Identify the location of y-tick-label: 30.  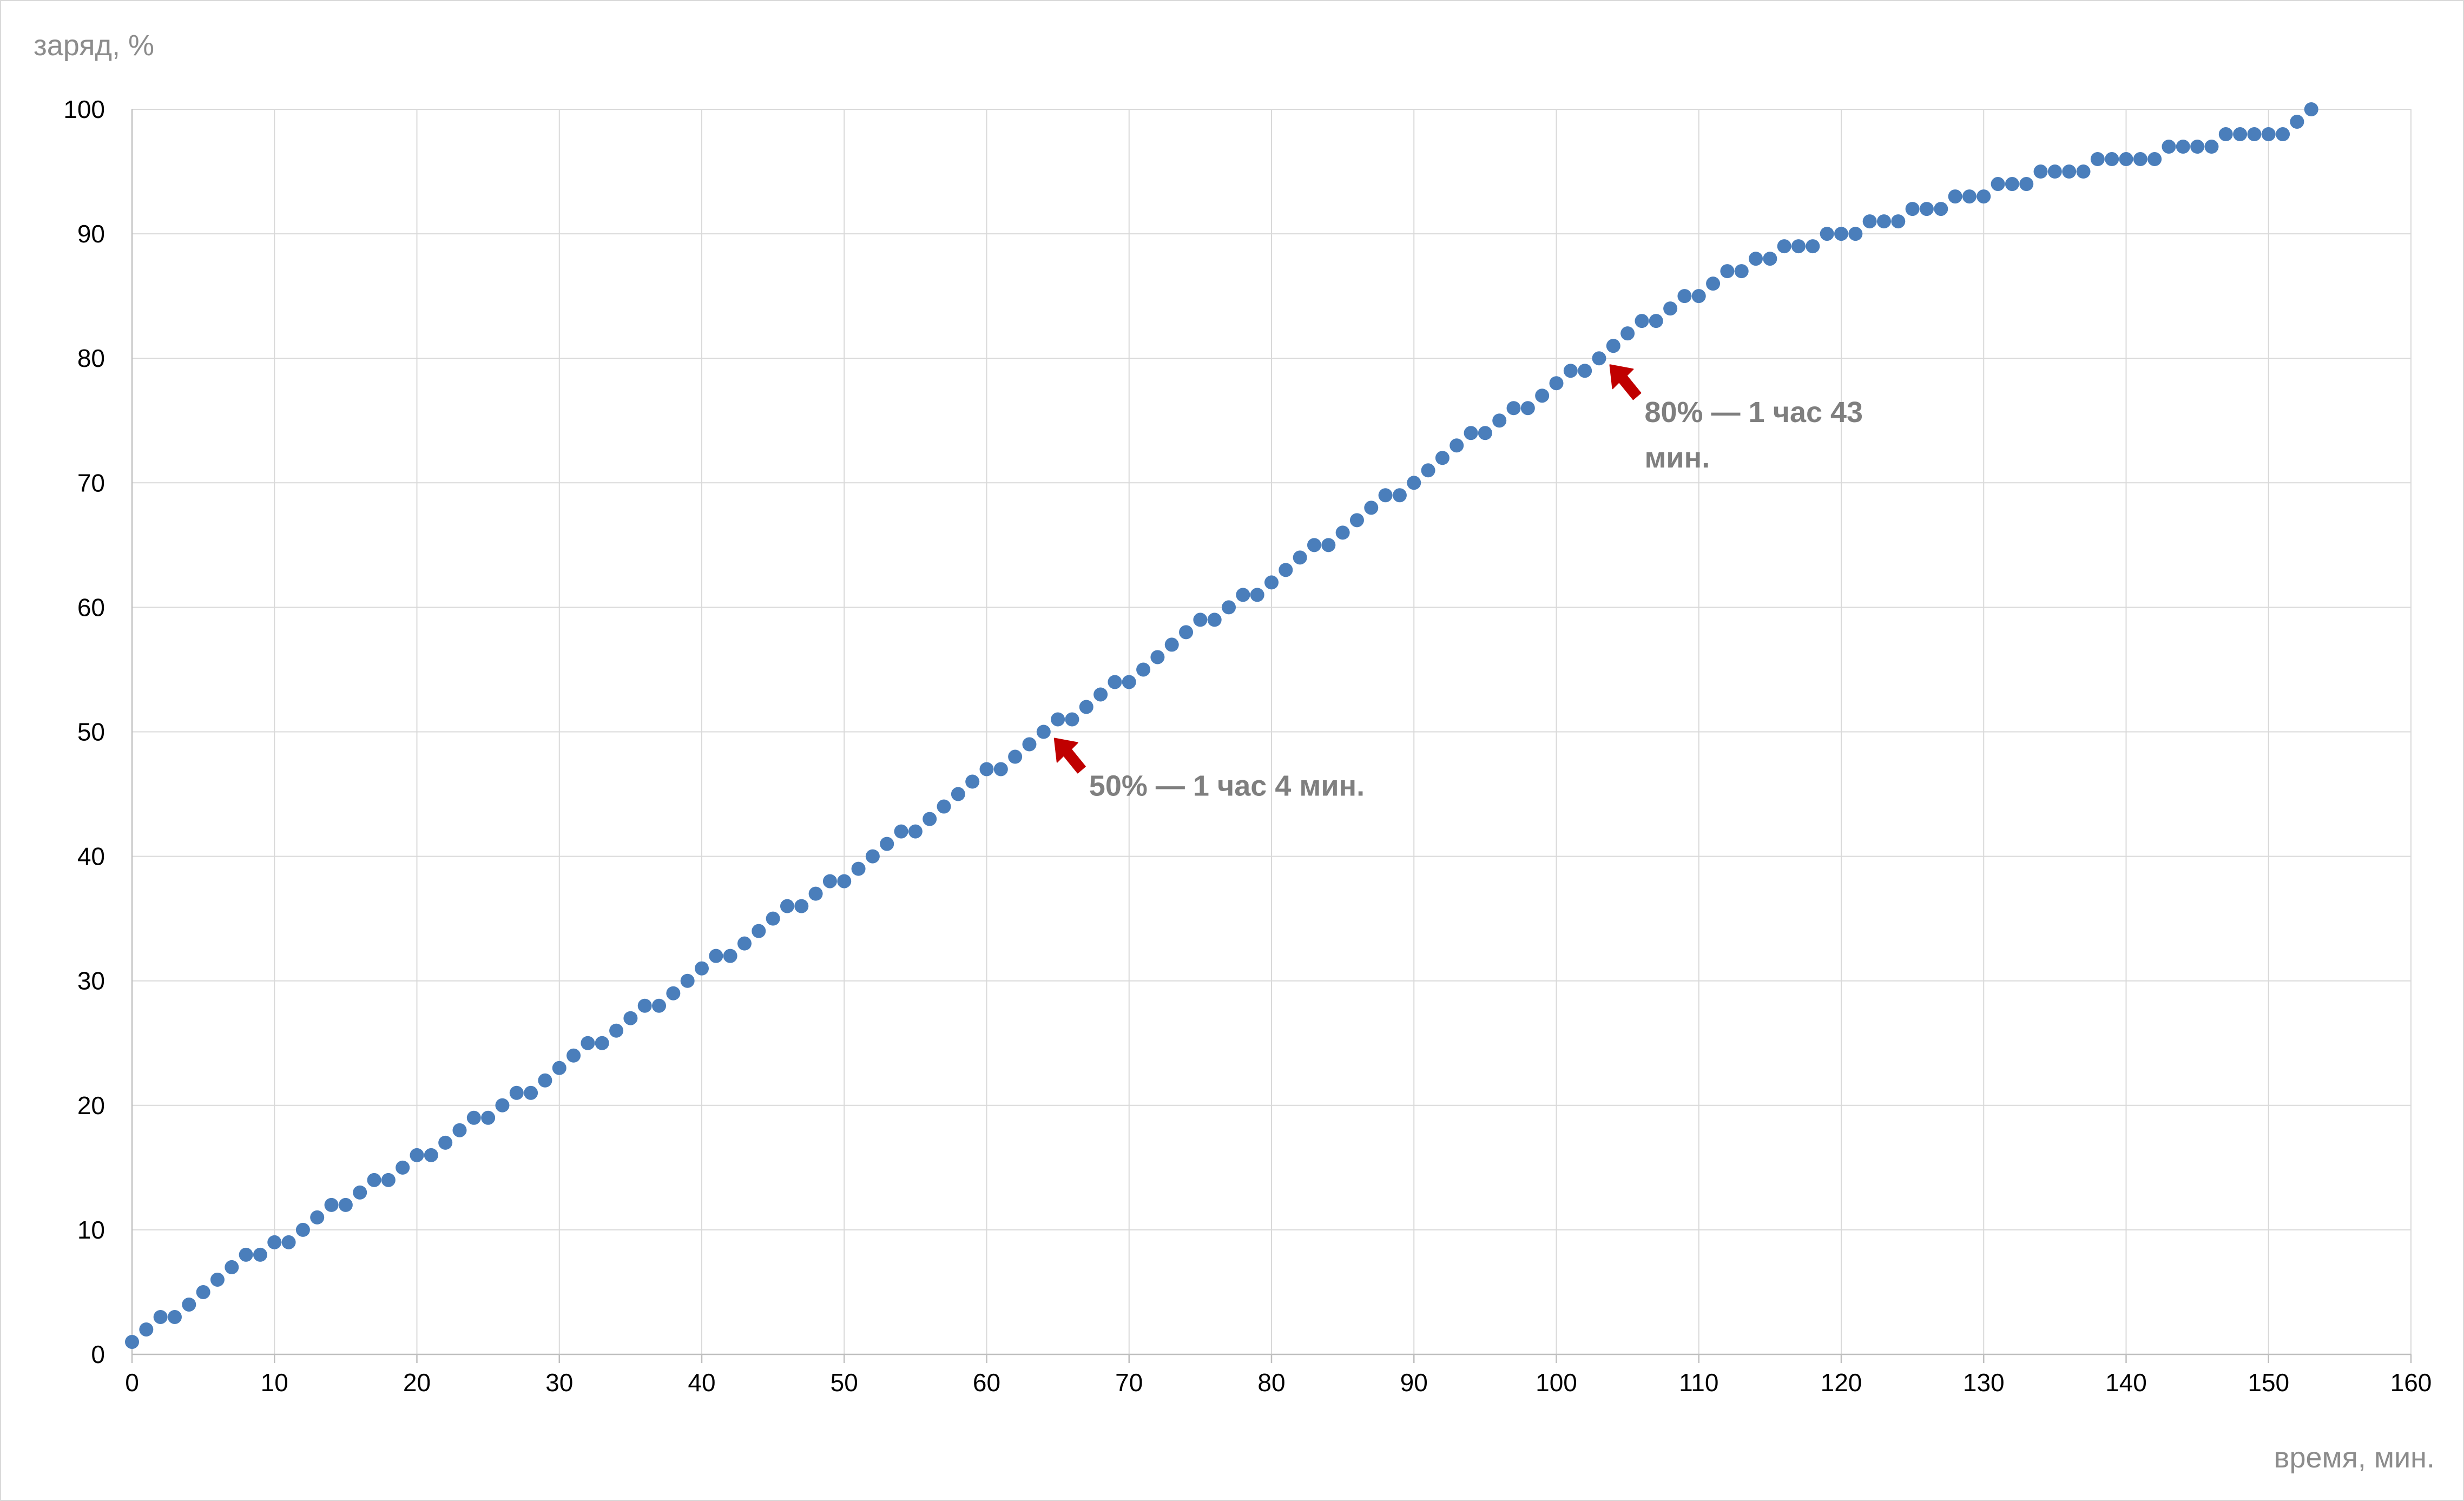
(91, 981).